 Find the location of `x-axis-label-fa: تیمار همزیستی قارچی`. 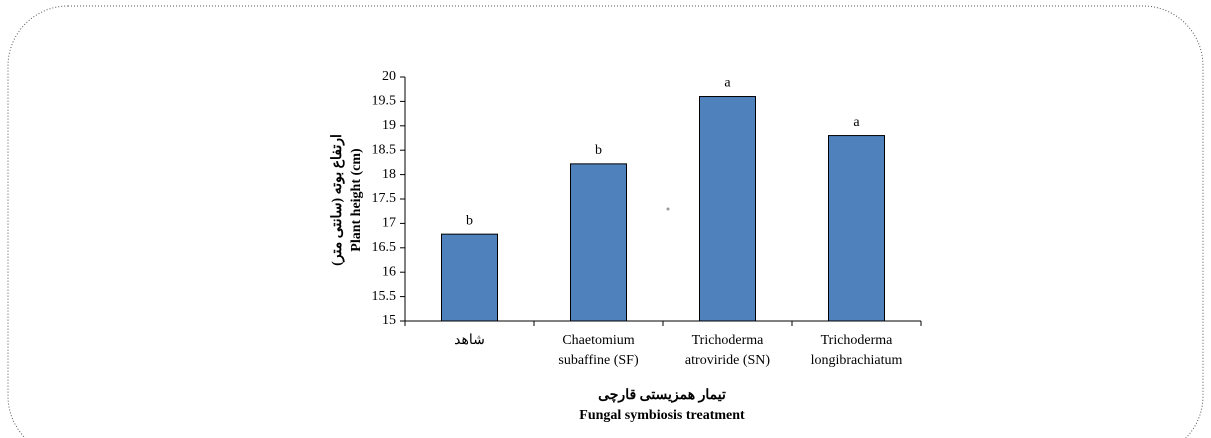

x-axis-label-fa: تیمار همزیستی قارچی is located at coordinates (662, 395).